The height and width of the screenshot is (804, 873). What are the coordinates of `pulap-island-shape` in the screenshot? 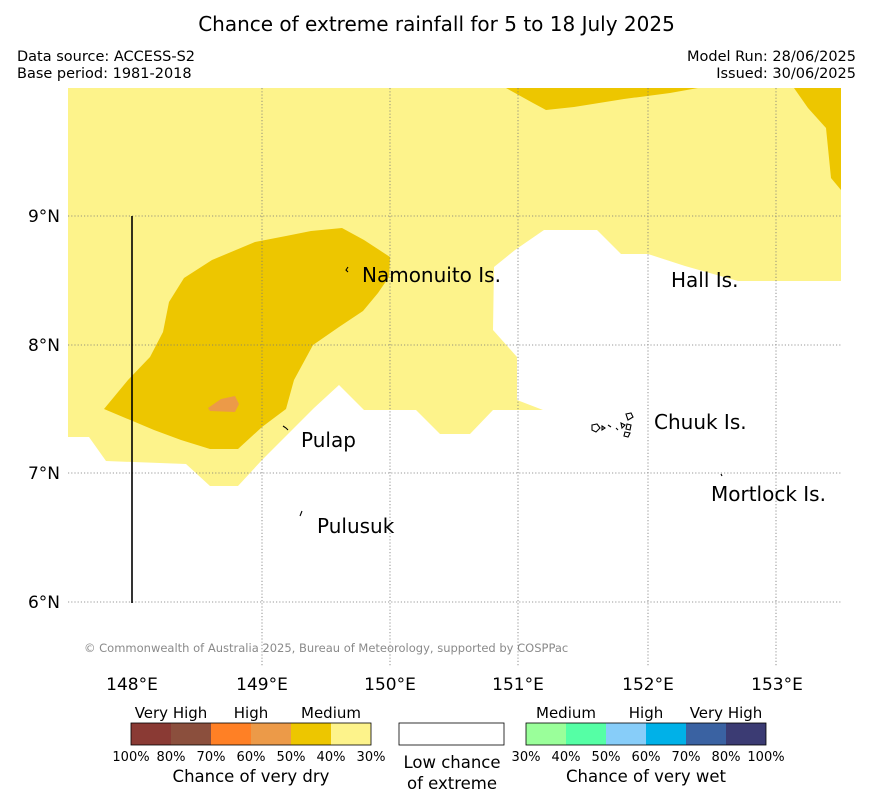 It's located at (285, 428).